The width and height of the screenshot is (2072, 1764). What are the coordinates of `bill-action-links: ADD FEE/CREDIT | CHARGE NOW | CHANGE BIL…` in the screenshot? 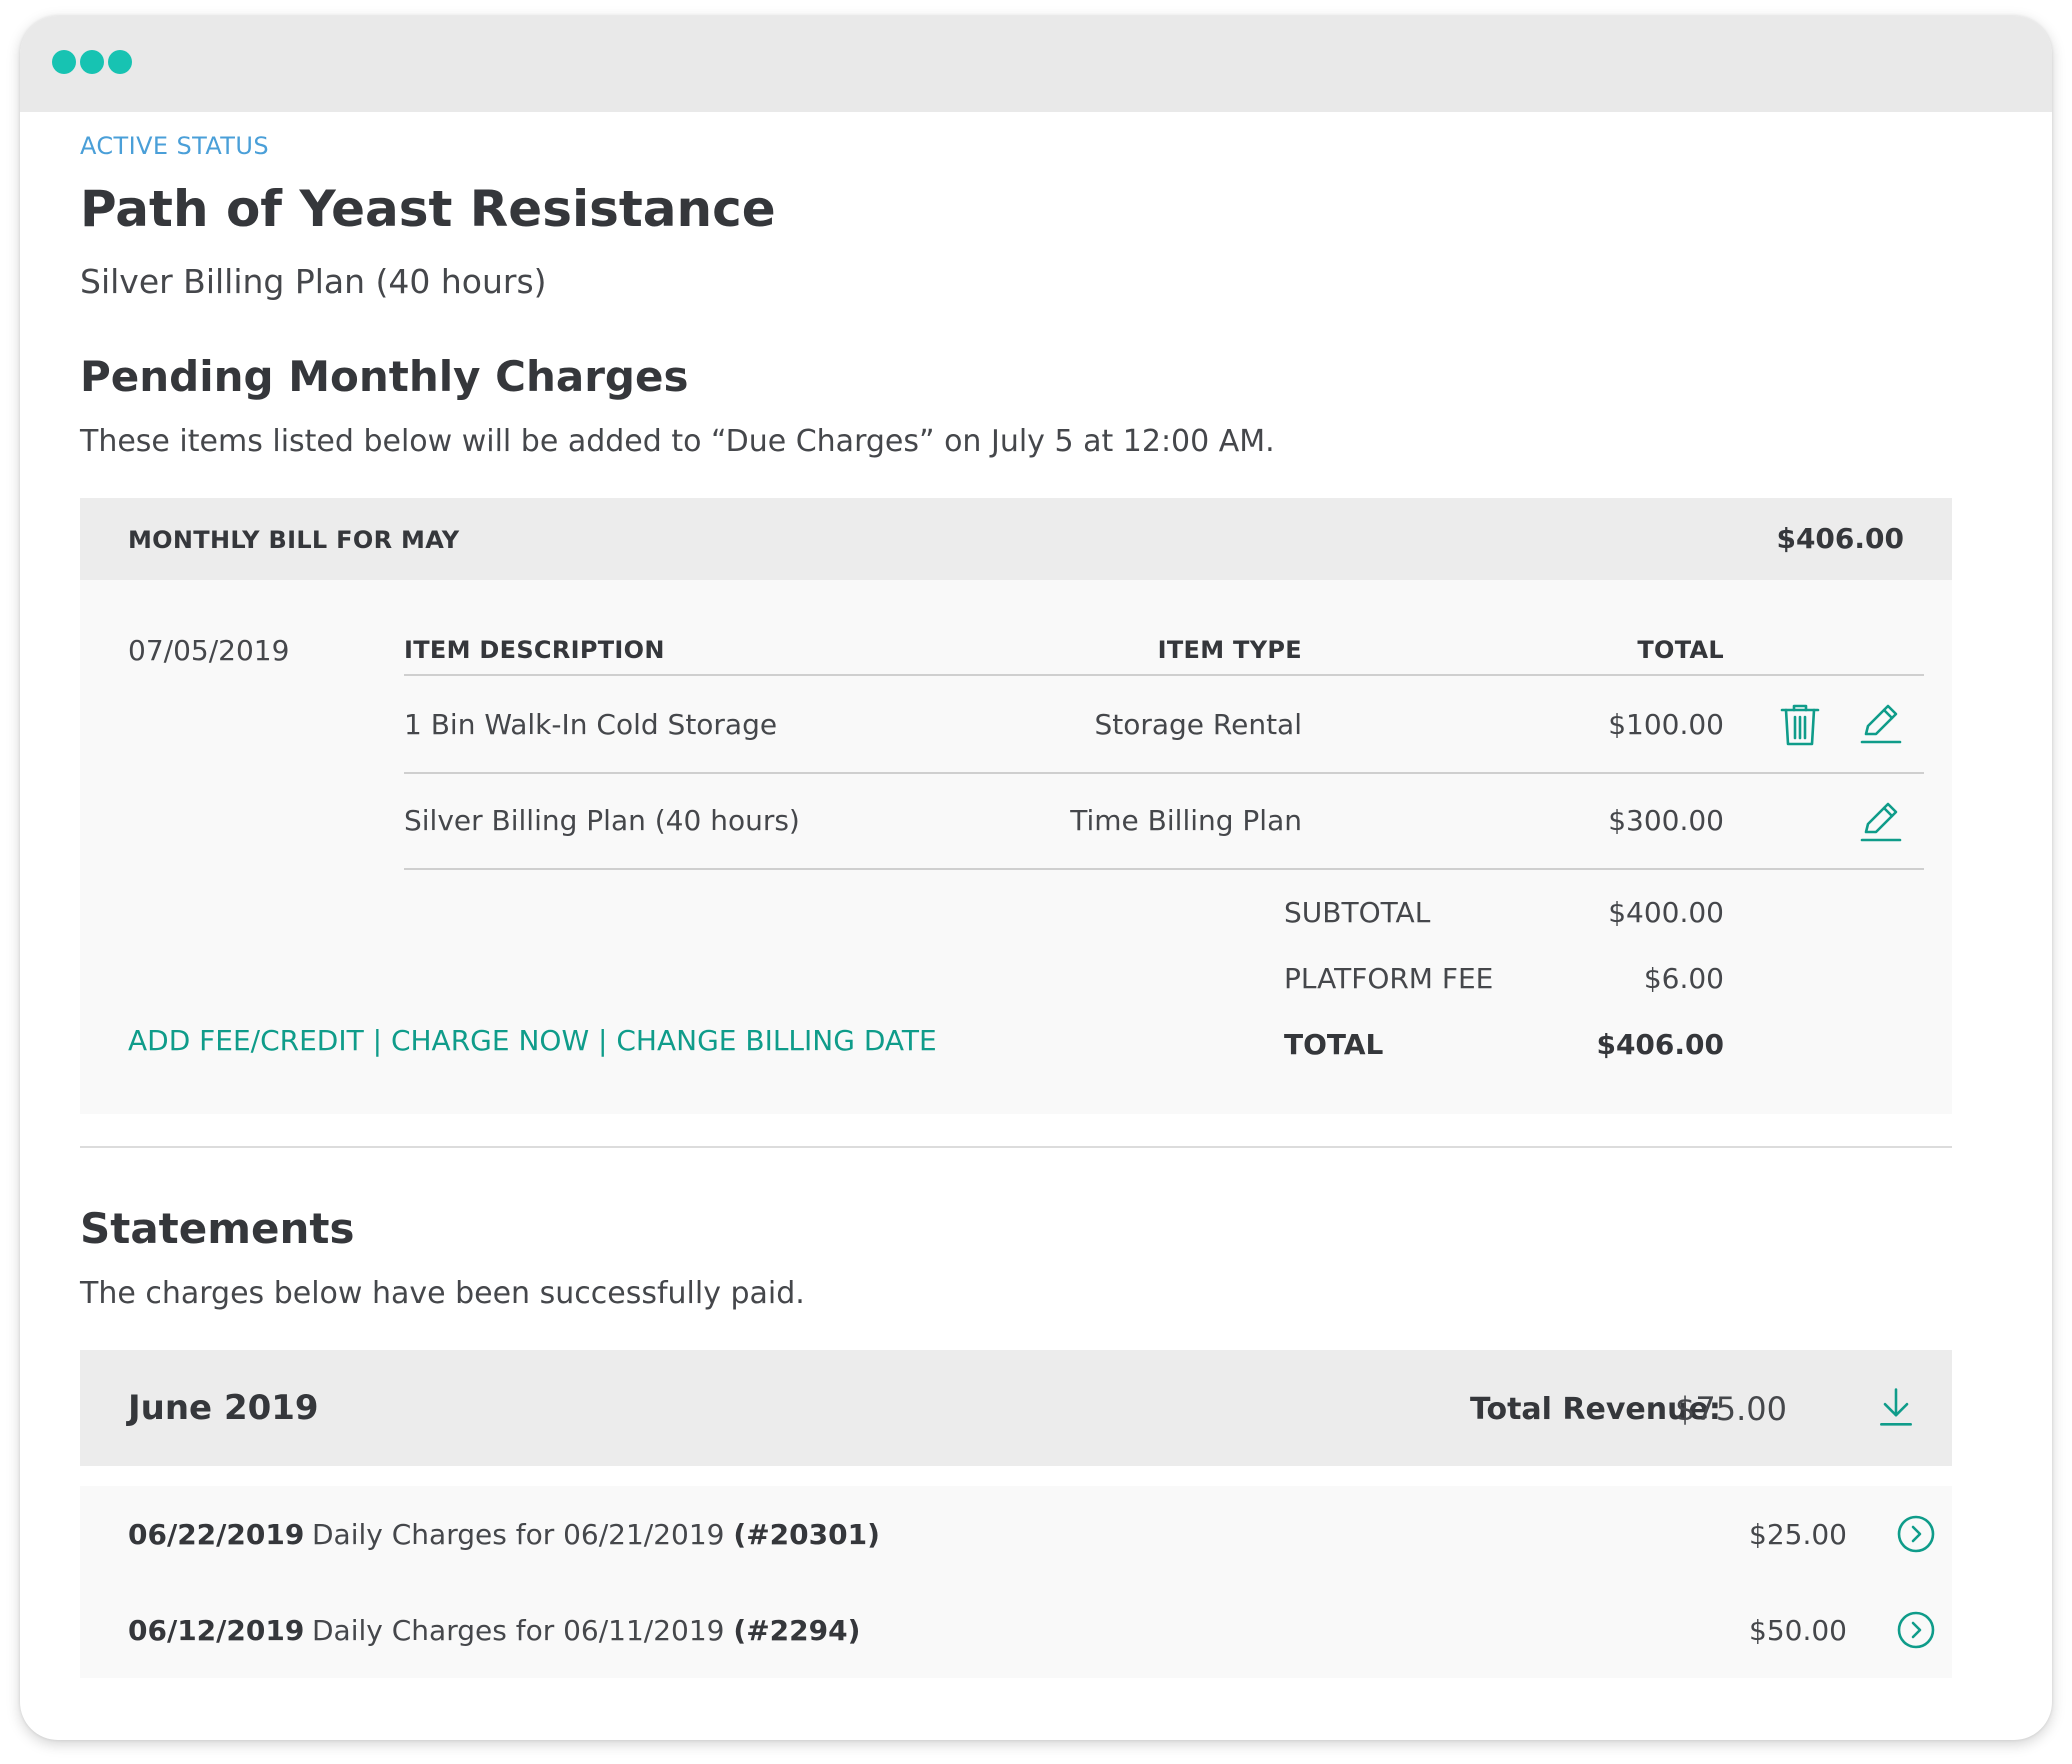 It's located at (532, 1040).